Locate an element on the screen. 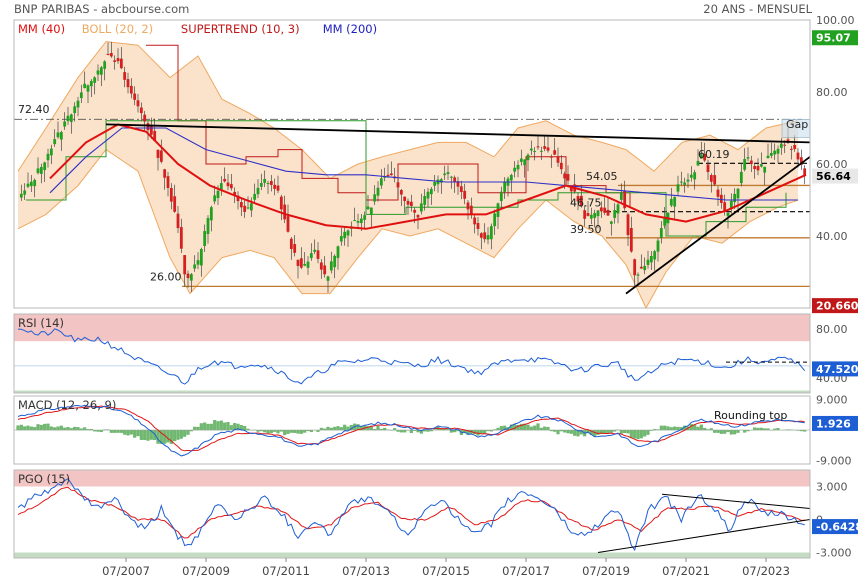  price-y-tick-label: 80.00 is located at coordinates (832, 92).